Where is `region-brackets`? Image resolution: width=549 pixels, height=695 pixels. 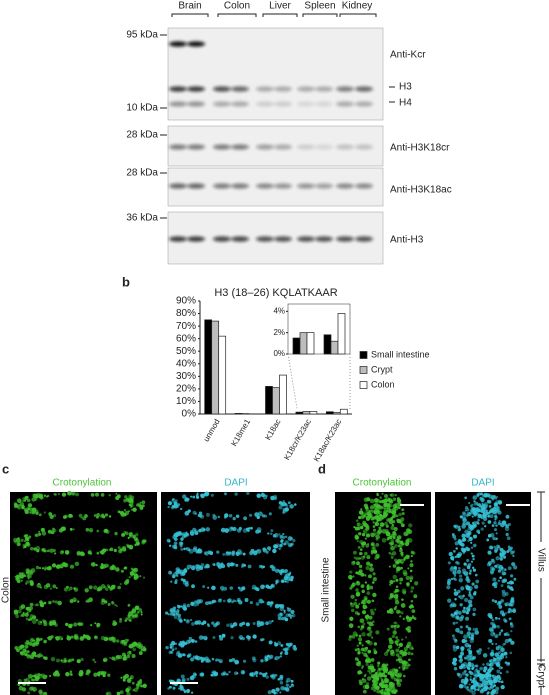
region-brackets is located at coordinates (541, 593).